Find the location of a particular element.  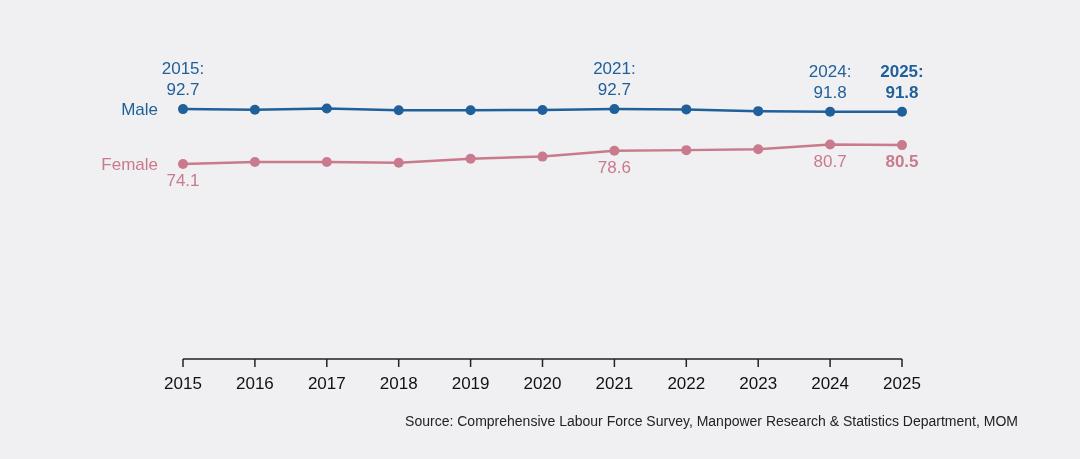

series-label: Female is located at coordinates (129, 164).